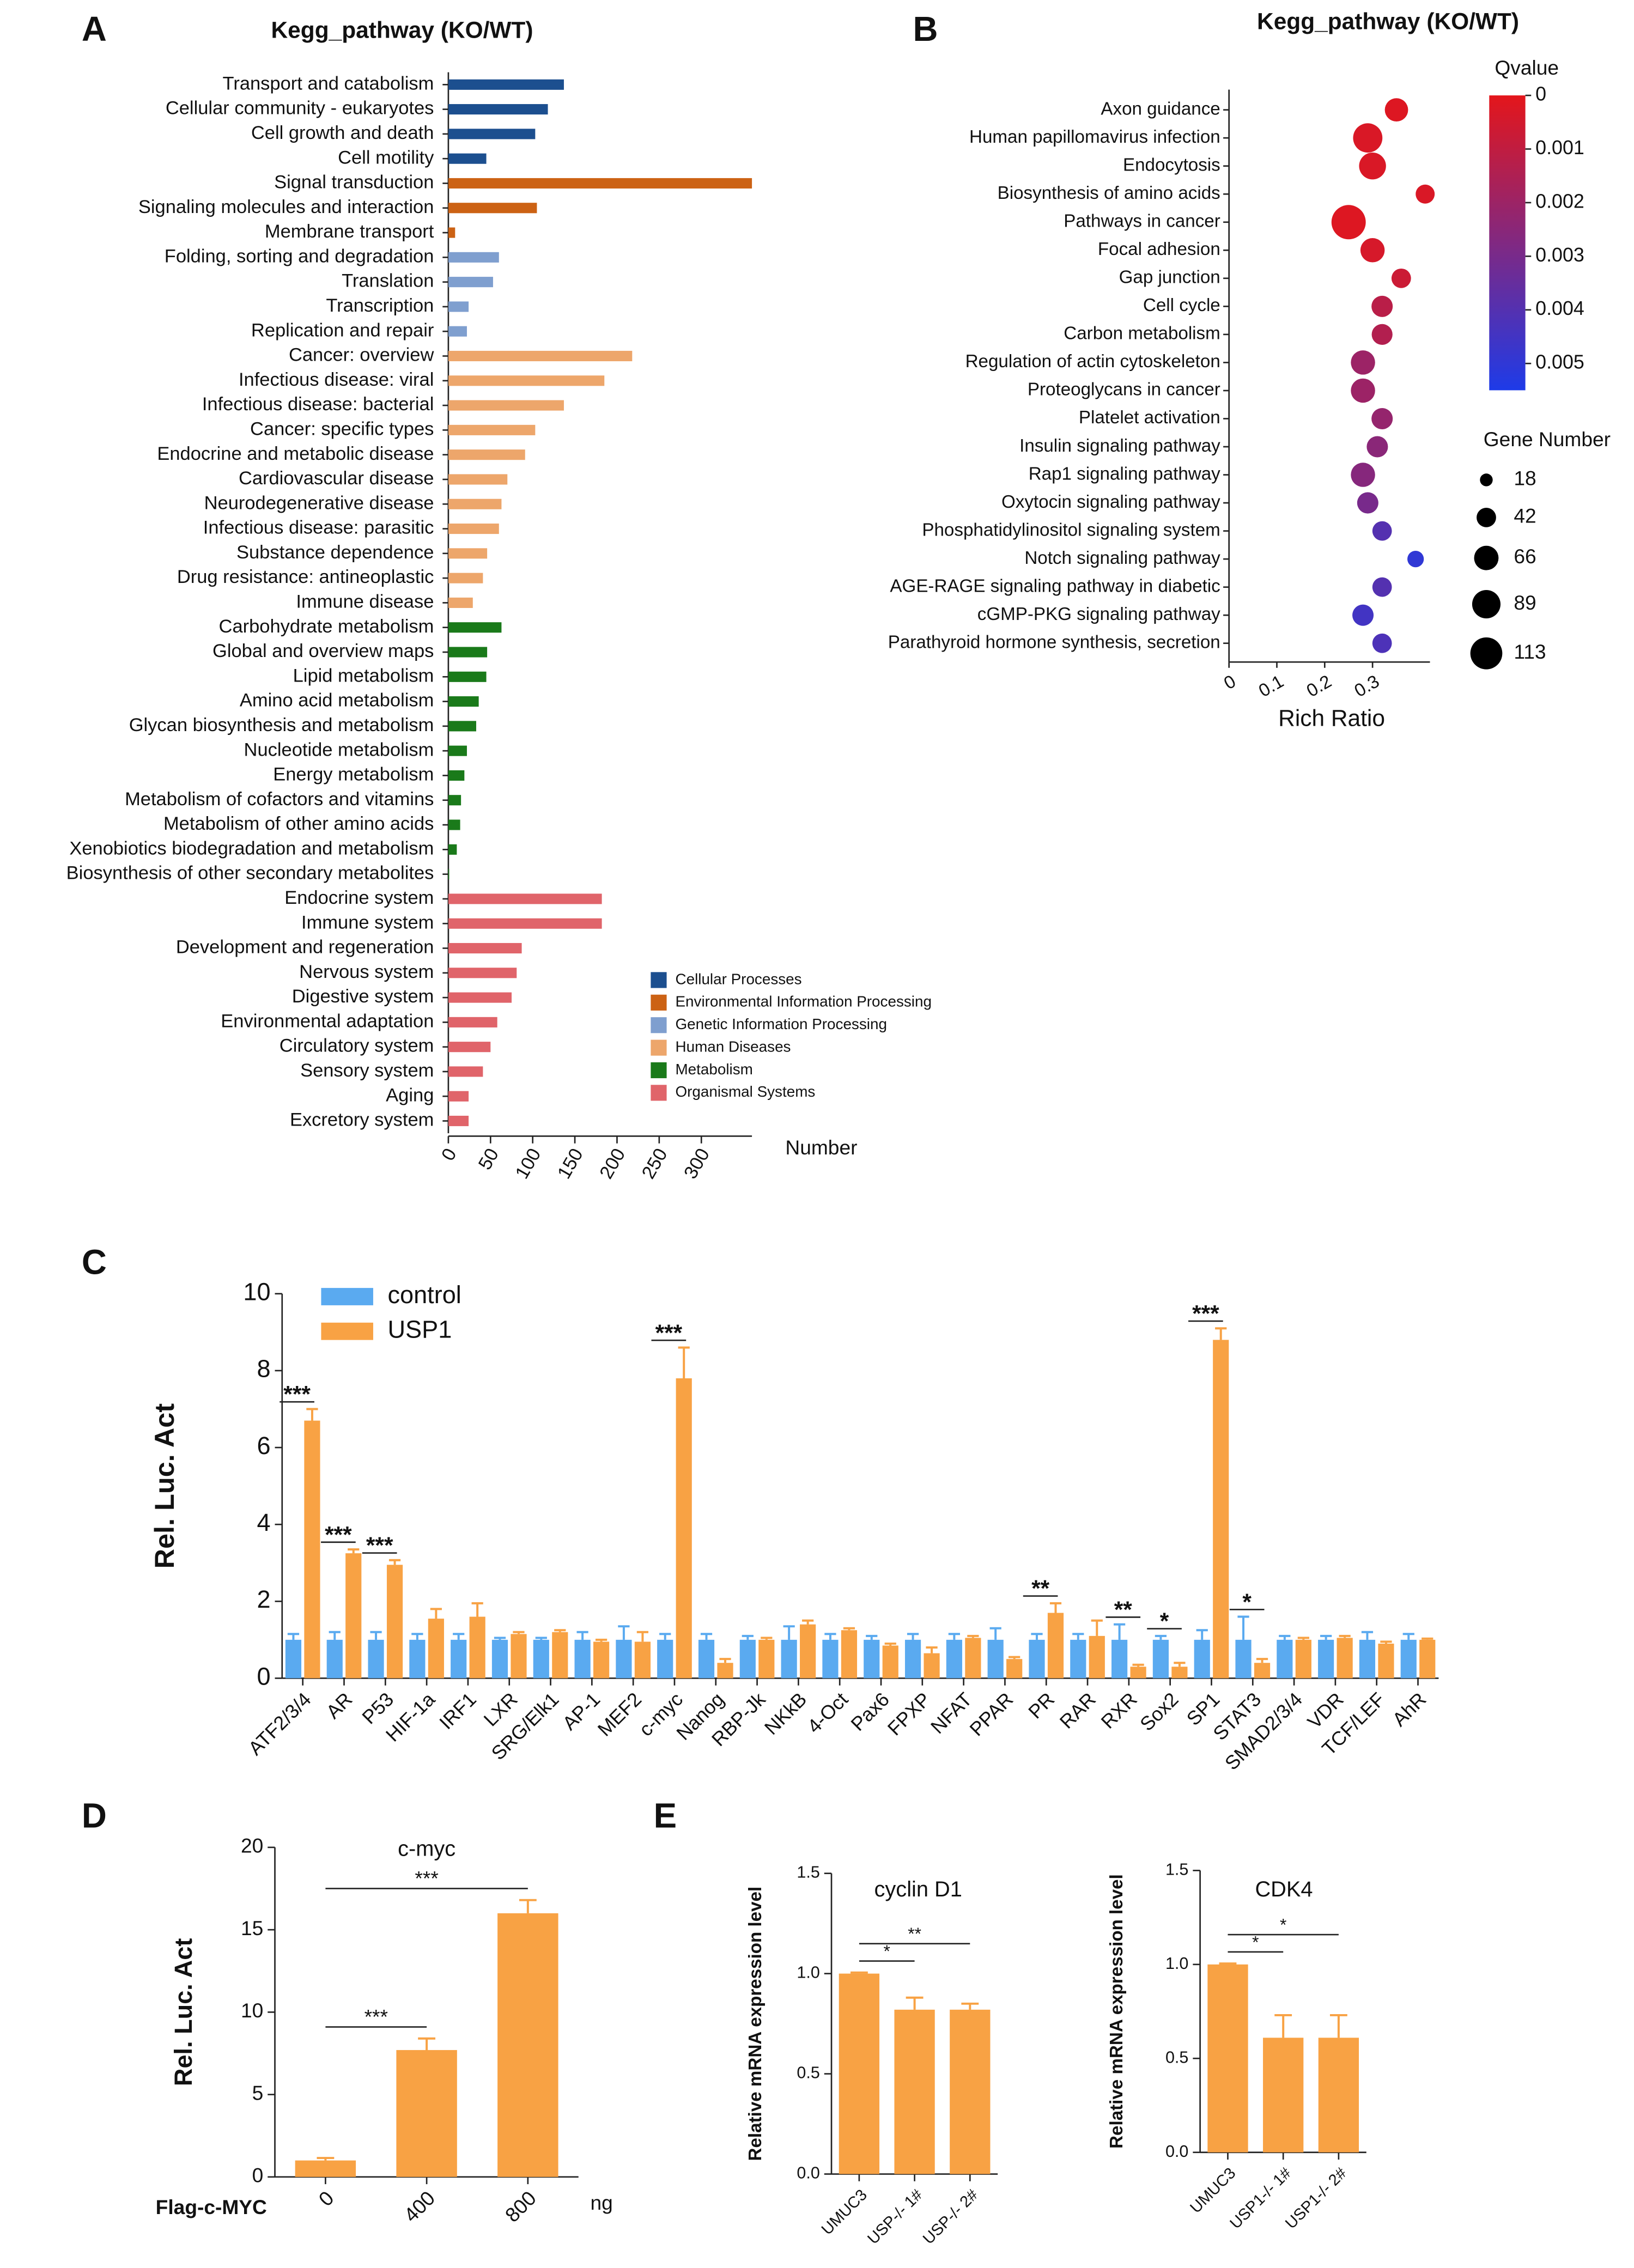 The width and height of the screenshot is (1634, 2268). Describe the element at coordinates (380, 305) in the screenshot. I see `category-label: Transcription` at that location.